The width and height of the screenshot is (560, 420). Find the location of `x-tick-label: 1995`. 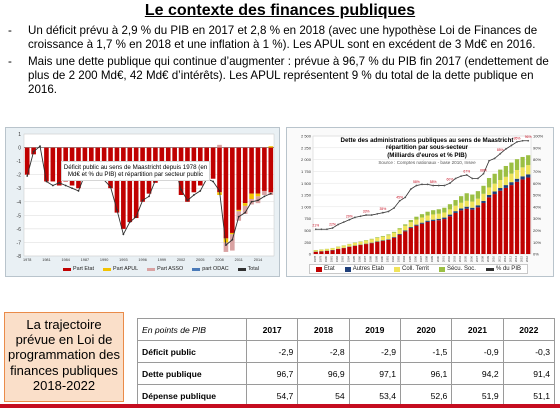

x-tick-label: 1995 is located at coordinates (410, 258).